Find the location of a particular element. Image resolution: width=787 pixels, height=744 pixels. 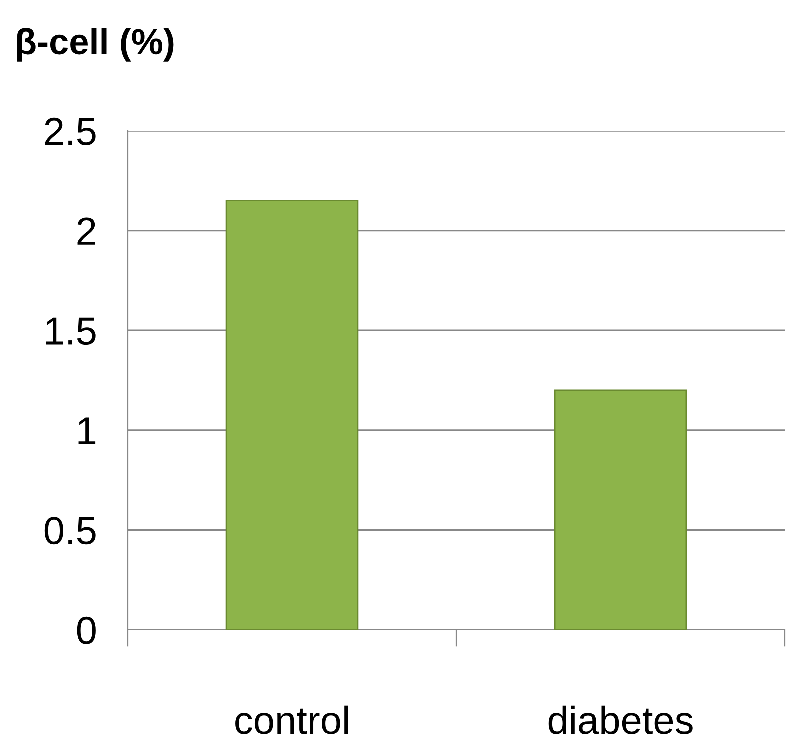

y-tick-label: 0 is located at coordinates (86, 630).